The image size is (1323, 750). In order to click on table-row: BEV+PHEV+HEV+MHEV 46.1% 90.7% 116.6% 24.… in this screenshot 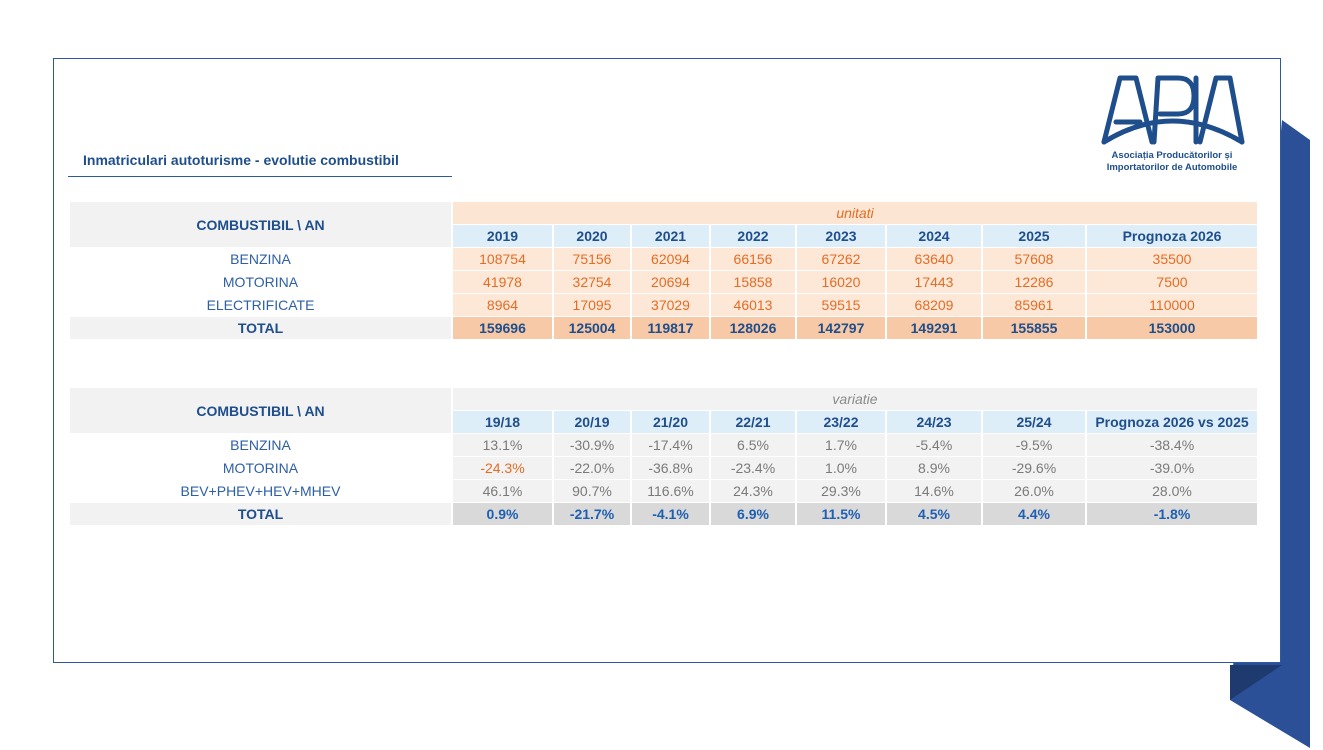, I will do `click(663, 491)`.